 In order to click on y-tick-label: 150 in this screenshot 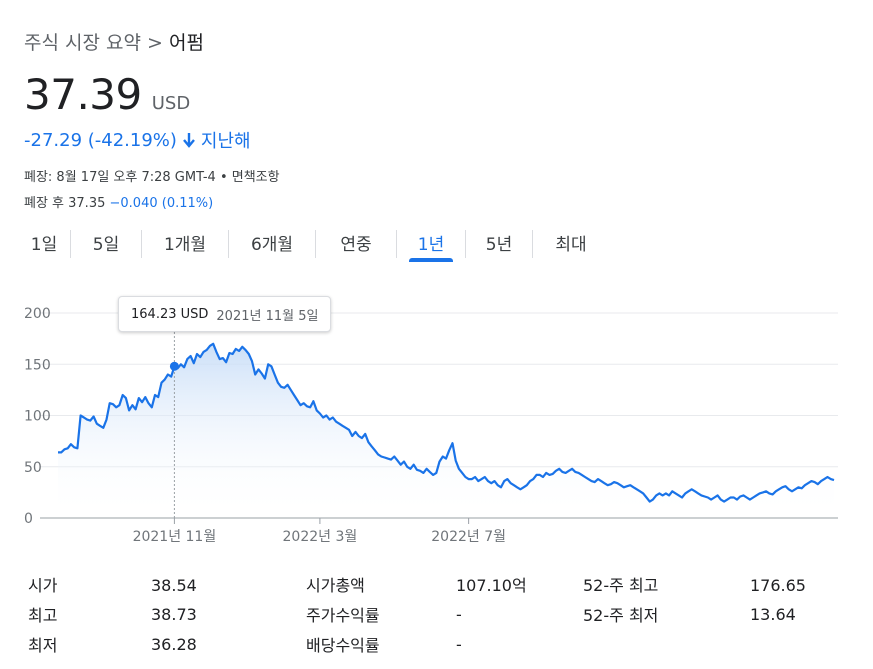, I will do `click(37, 365)`.